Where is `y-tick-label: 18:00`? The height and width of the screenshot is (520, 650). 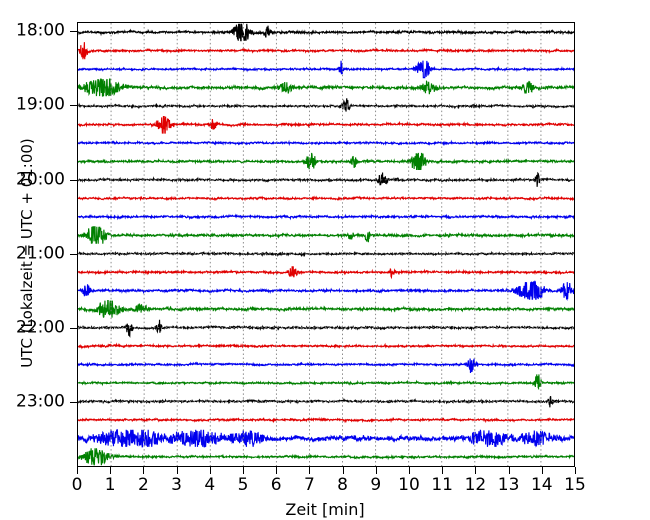 y-tick-label: 18:00 is located at coordinates (40, 30).